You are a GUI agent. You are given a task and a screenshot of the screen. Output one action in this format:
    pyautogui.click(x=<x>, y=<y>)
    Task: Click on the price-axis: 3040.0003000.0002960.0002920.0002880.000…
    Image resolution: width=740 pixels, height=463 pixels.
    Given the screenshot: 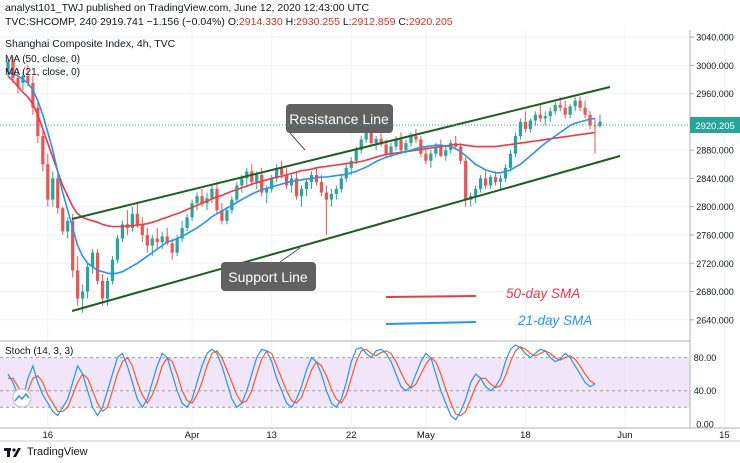 What is the action you would take?
    pyautogui.click(x=712, y=179)
    